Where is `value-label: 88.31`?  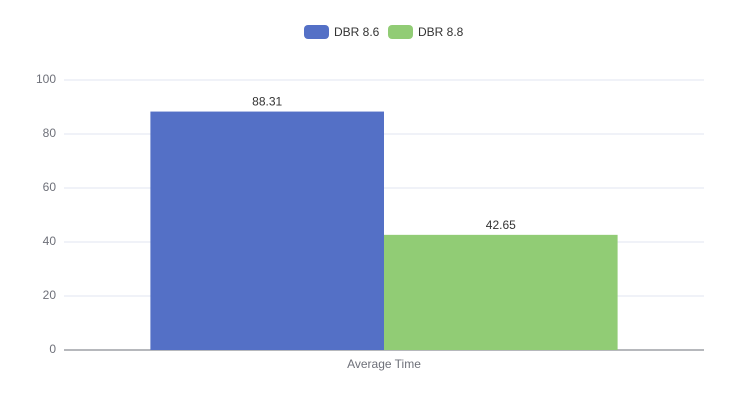
value-label: 88.31 is located at coordinates (267, 102).